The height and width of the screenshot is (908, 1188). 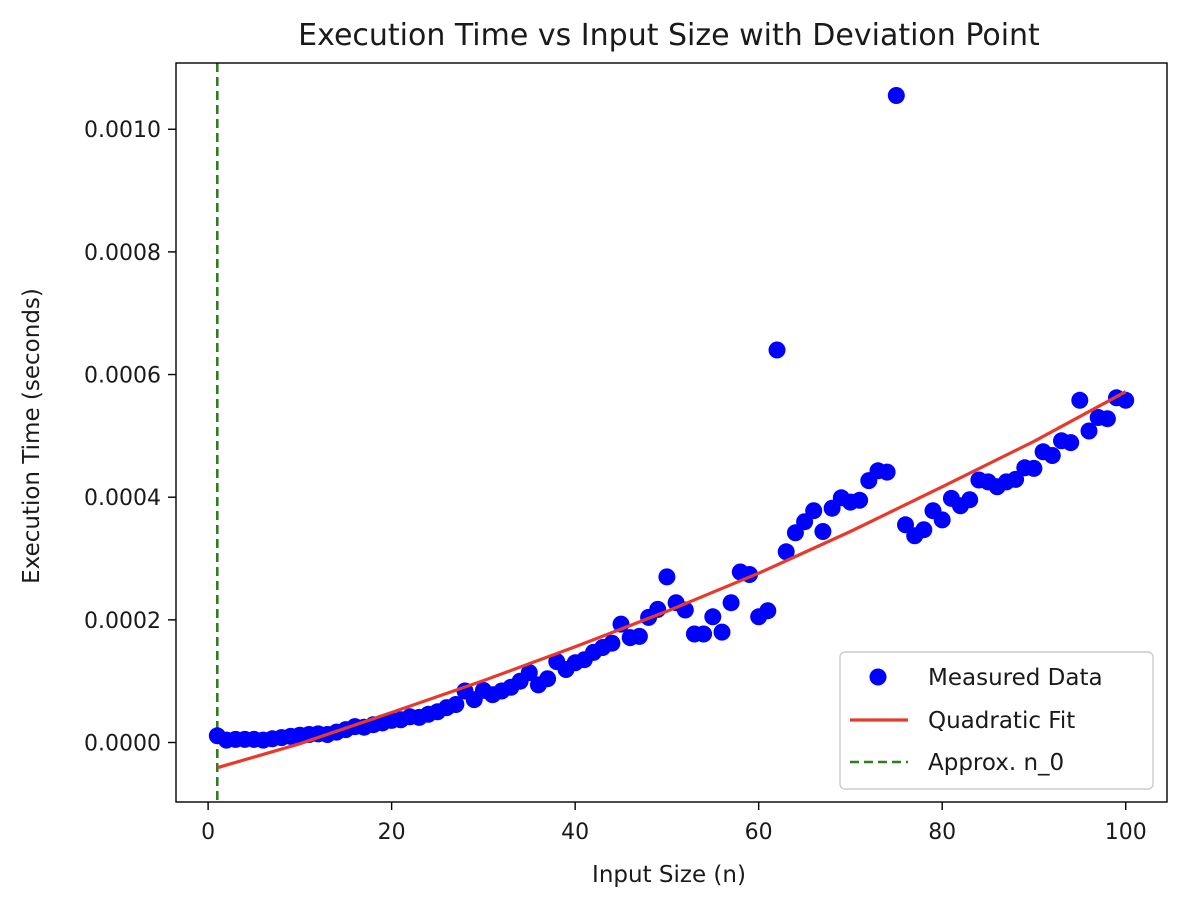 I want to click on x-tick-label: 20, so click(x=392, y=832).